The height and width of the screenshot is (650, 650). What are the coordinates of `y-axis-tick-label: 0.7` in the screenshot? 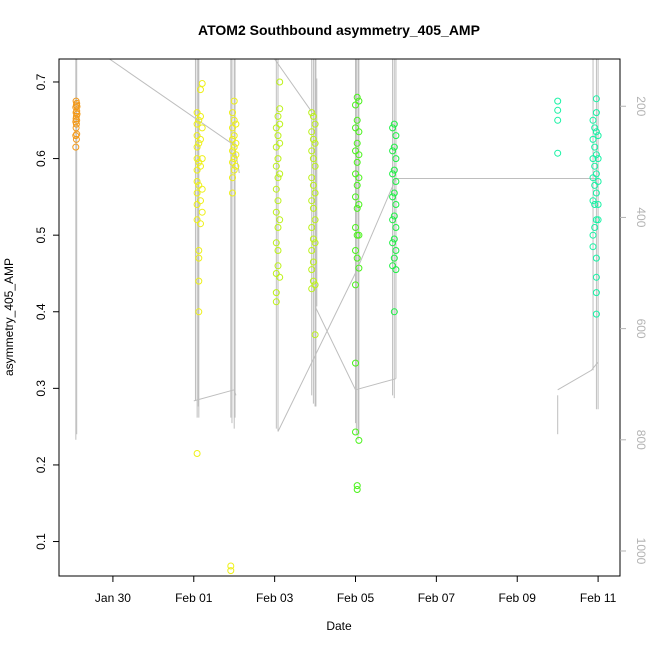 It's located at (41, 81).